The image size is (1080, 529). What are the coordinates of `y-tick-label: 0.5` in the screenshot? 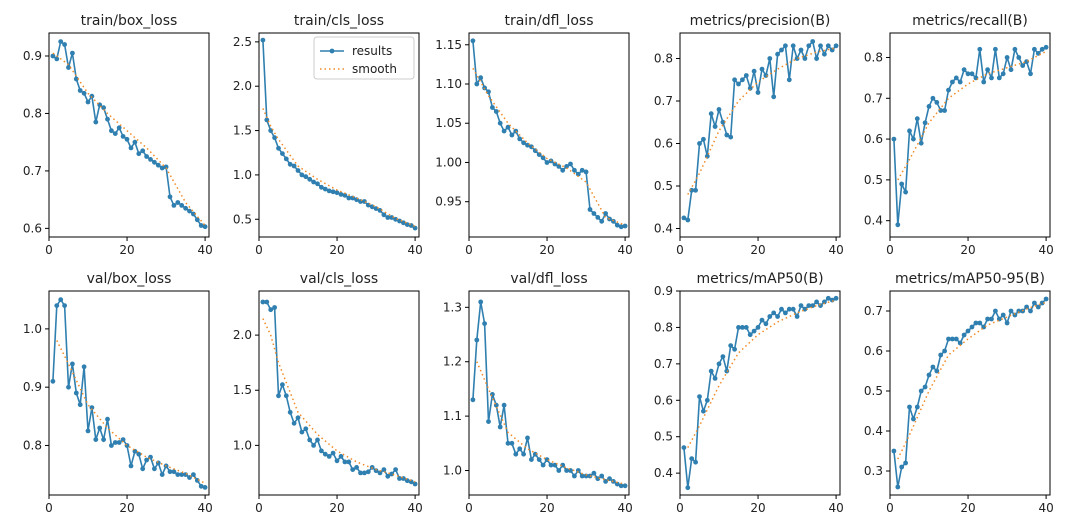 It's located at (242, 219).